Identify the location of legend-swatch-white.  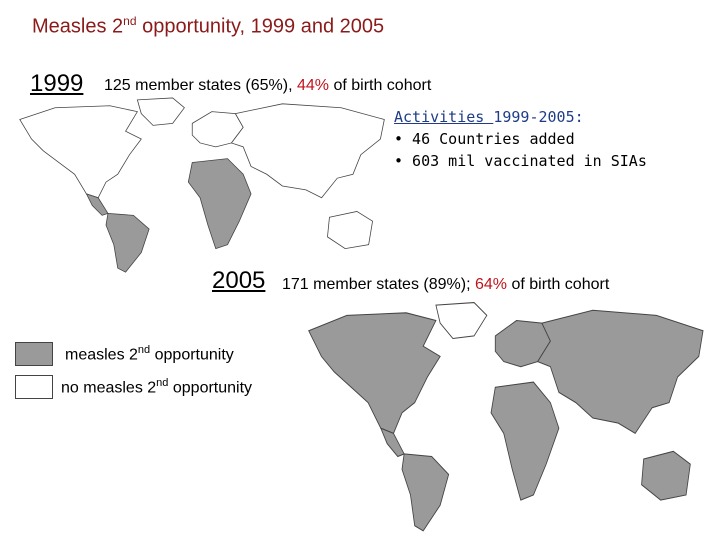
(34, 387).